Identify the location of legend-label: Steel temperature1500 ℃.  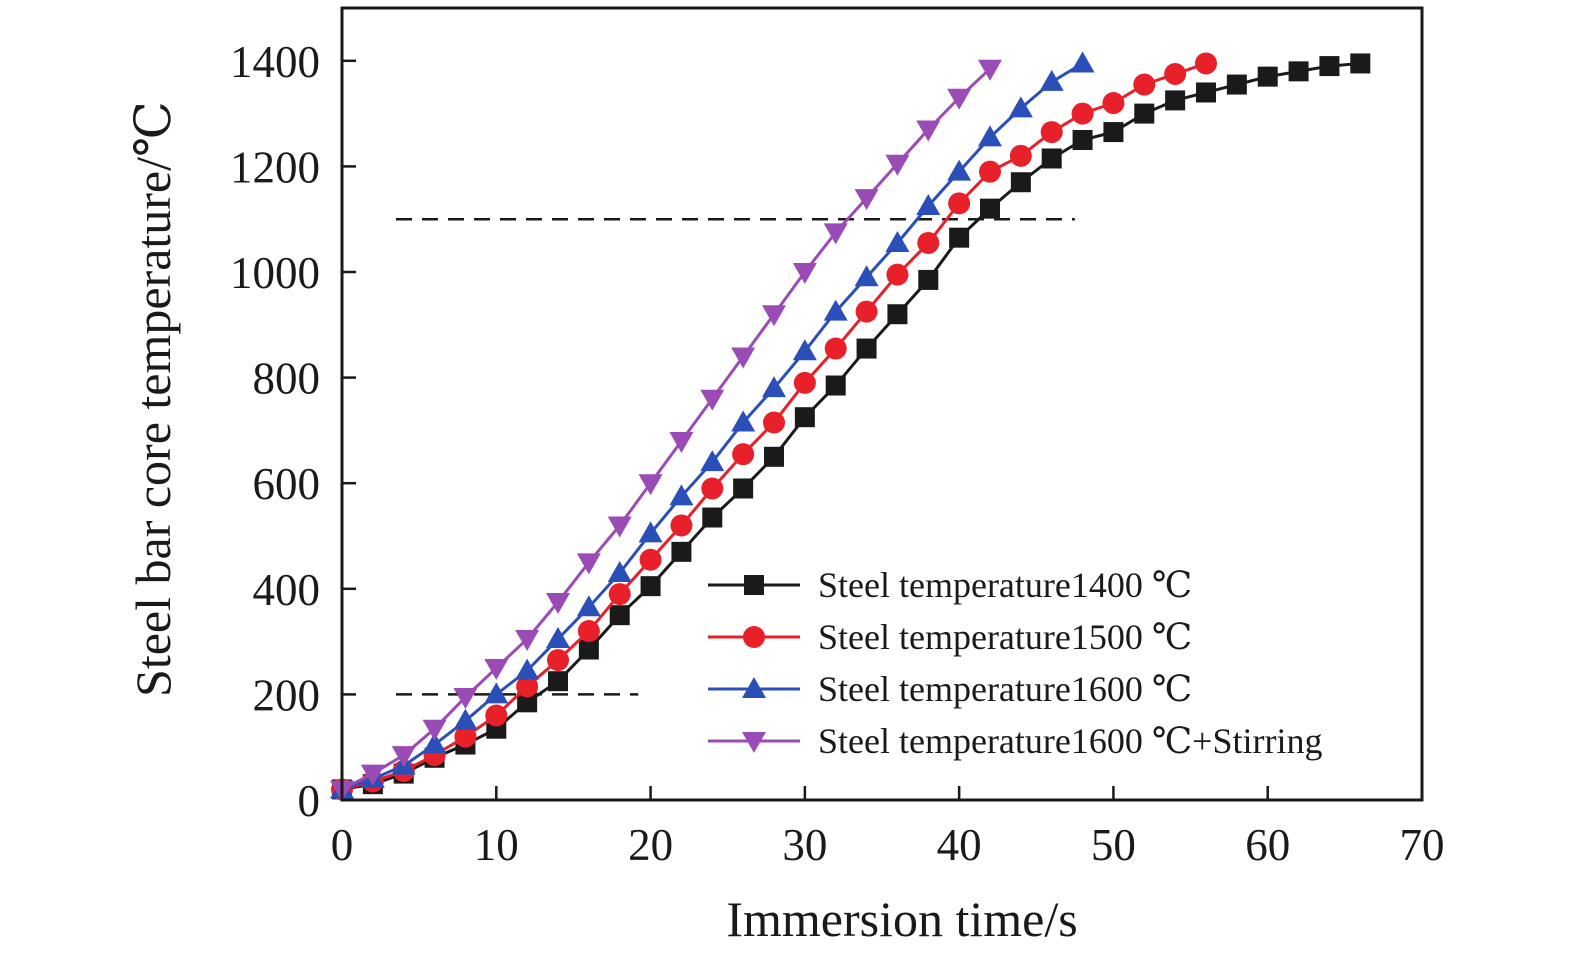
(1005, 637).